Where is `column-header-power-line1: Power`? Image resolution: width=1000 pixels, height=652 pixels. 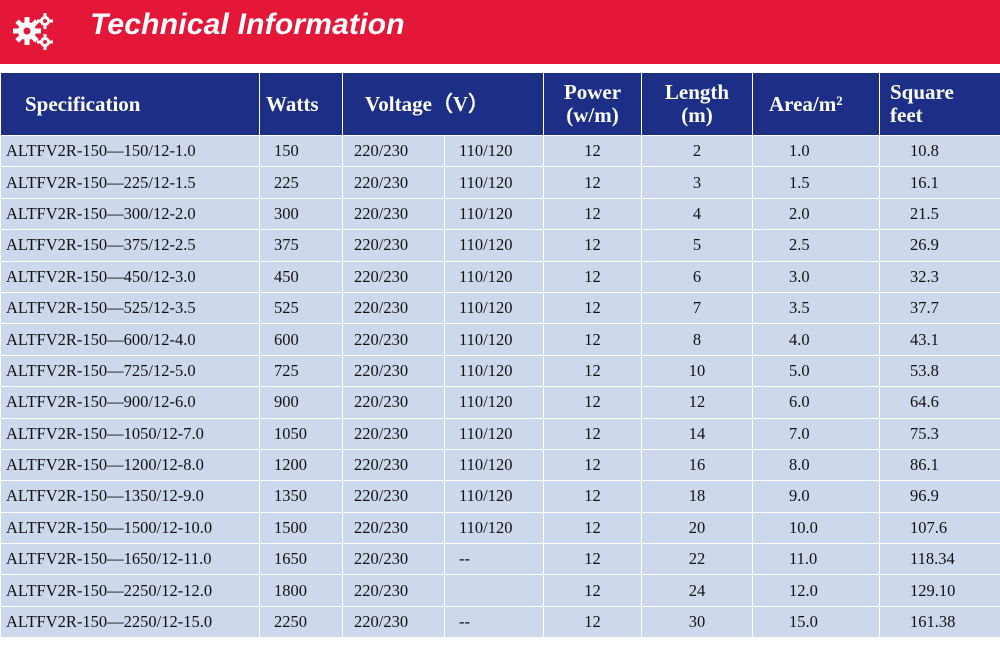
column-header-power-line1: Power is located at coordinates (592, 92).